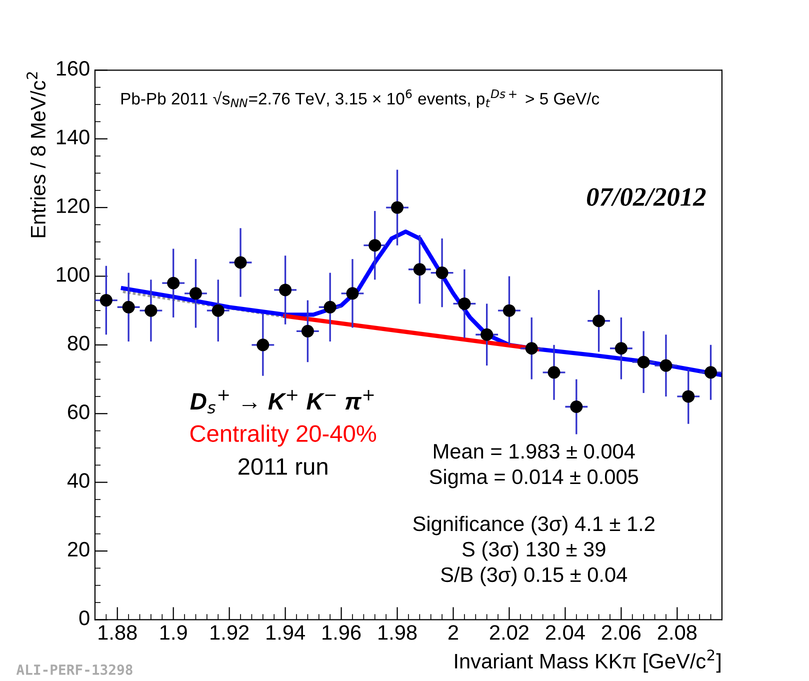 The width and height of the screenshot is (809, 681). What do you see at coordinates (283, 435) in the screenshot?
I see `annotation: Centrality 20-40%` at bounding box center [283, 435].